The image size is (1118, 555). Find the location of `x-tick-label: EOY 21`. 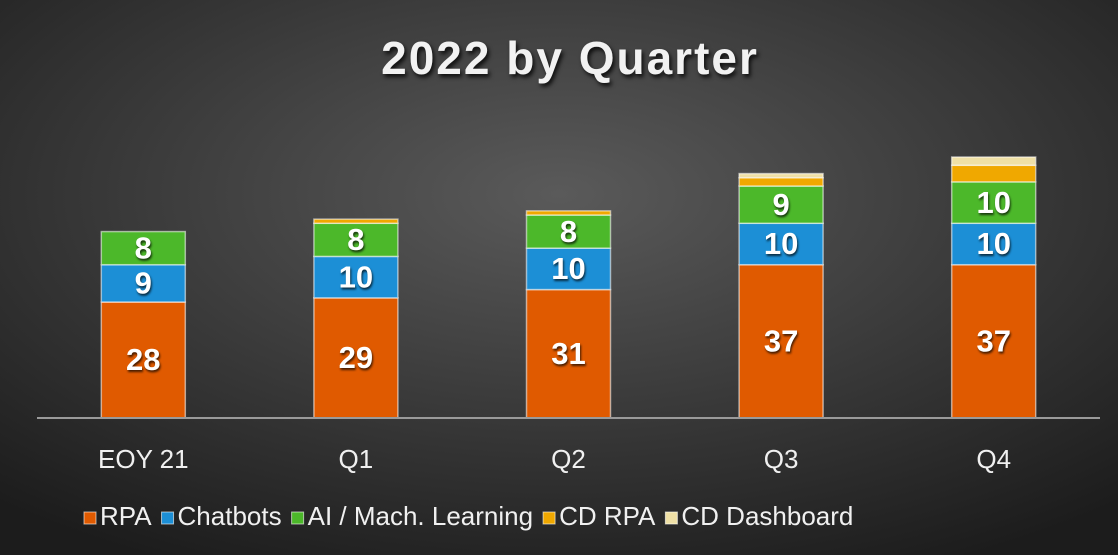

x-tick-label: EOY 21 is located at coordinates (143, 459).